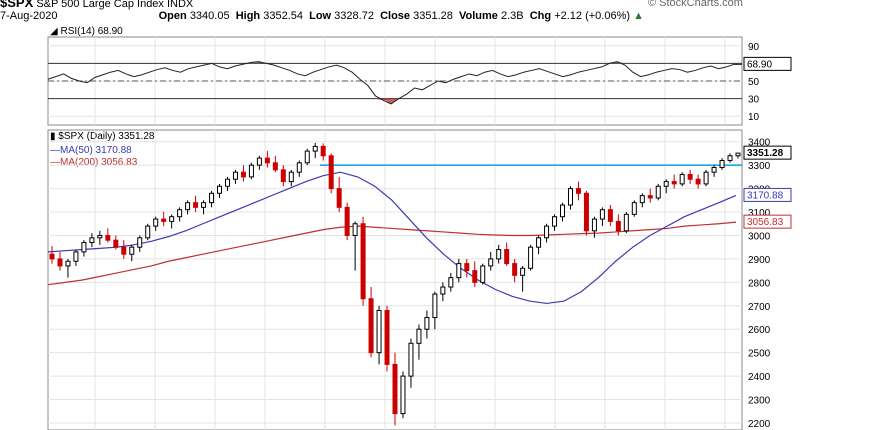 The width and height of the screenshot is (870, 430). Describe the element at coordinates (754, 82) in the screenshot. I see `rsi-tick-label: 50` at that location.